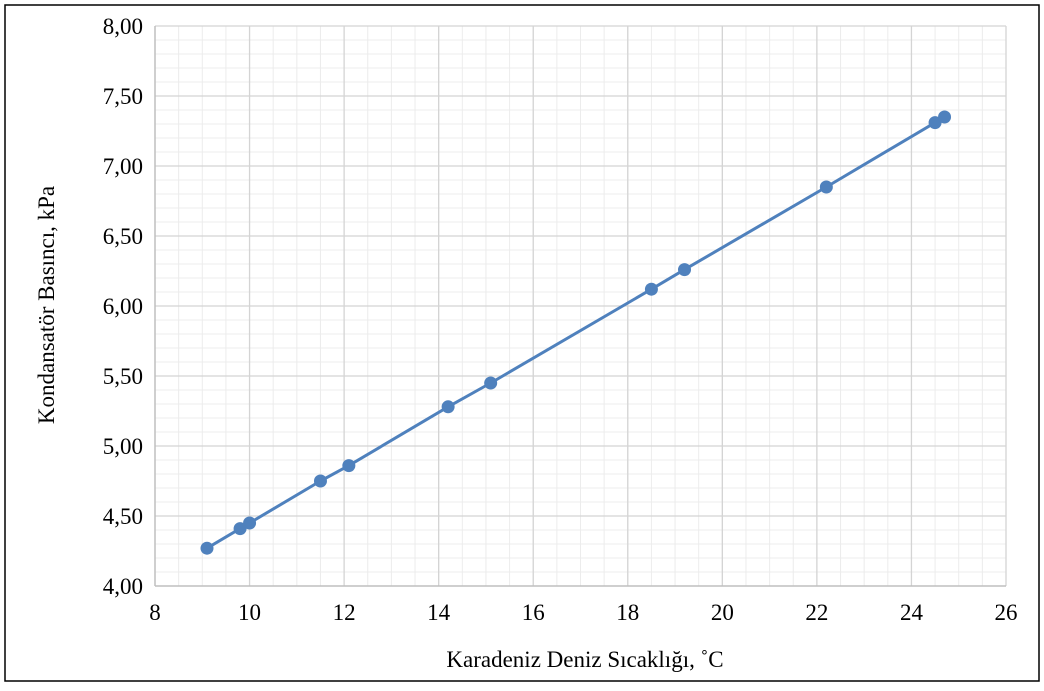 Image resolution: width=1044 pixels, height=691 pixels. I want to click on x-tick-label: 12, so click(344, 612).